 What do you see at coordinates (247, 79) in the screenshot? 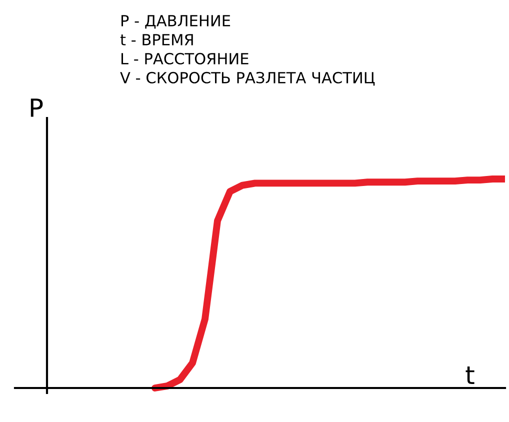
I see `text: V - СКОРОСТЬ РАЗЛЕТА ЧАСТИЦ` at bounding box center [247, 79].